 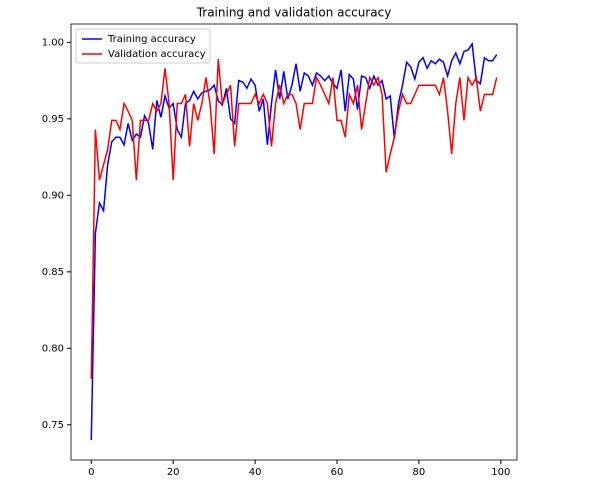 What do you see at coordinates (53, 272) in the screenshot?
I see `y-tick-label: 0.85` at bounding box center [53, 272].